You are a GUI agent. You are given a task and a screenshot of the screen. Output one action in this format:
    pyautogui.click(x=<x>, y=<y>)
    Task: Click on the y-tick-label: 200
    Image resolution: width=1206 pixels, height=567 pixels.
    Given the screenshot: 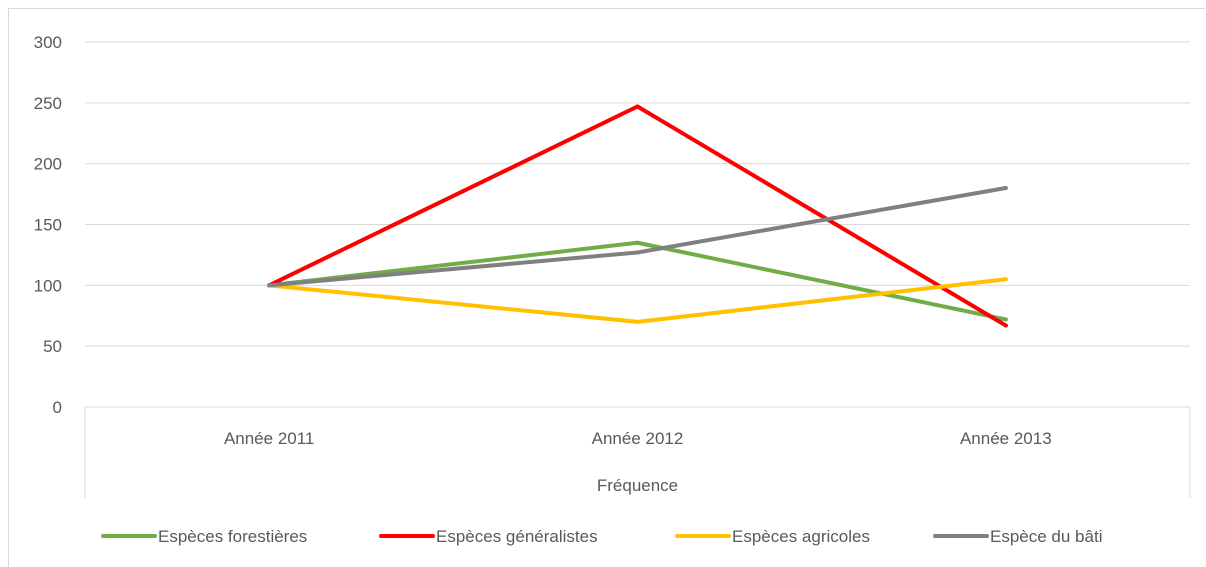 What is the action you would take?
    pyautogui.click(x=48, y=164)
    